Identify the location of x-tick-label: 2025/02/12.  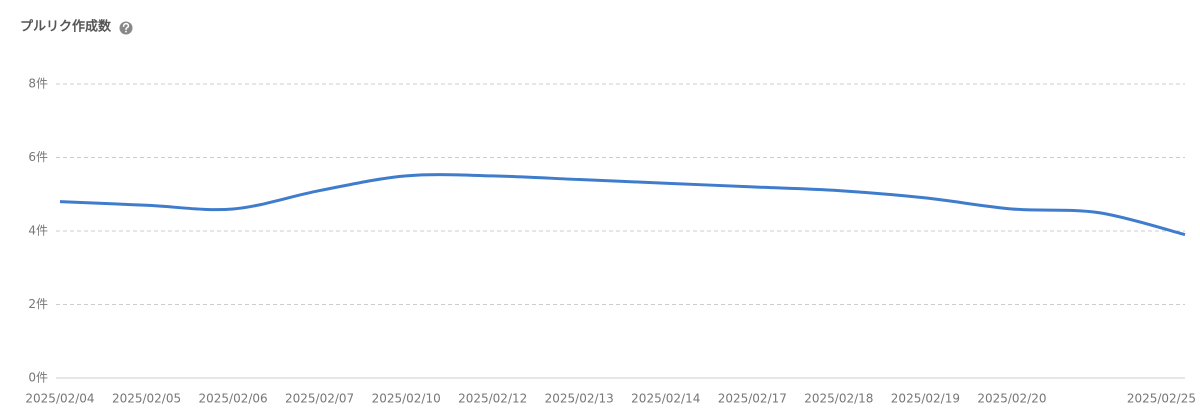
(492, 399).